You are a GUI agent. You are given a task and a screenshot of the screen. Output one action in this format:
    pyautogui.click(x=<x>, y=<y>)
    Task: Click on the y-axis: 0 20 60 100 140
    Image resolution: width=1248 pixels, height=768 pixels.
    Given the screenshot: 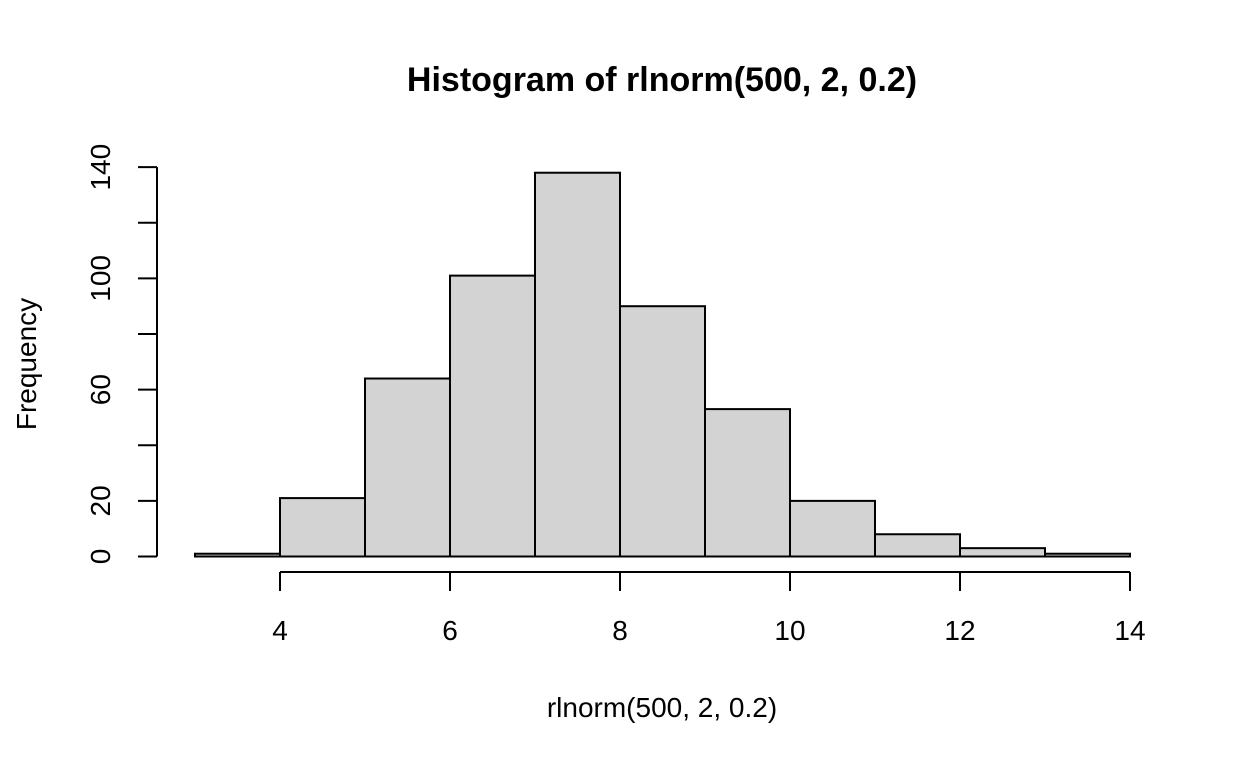 What is the action you would take?
    pyautogui.click(x=121, y=354)
    